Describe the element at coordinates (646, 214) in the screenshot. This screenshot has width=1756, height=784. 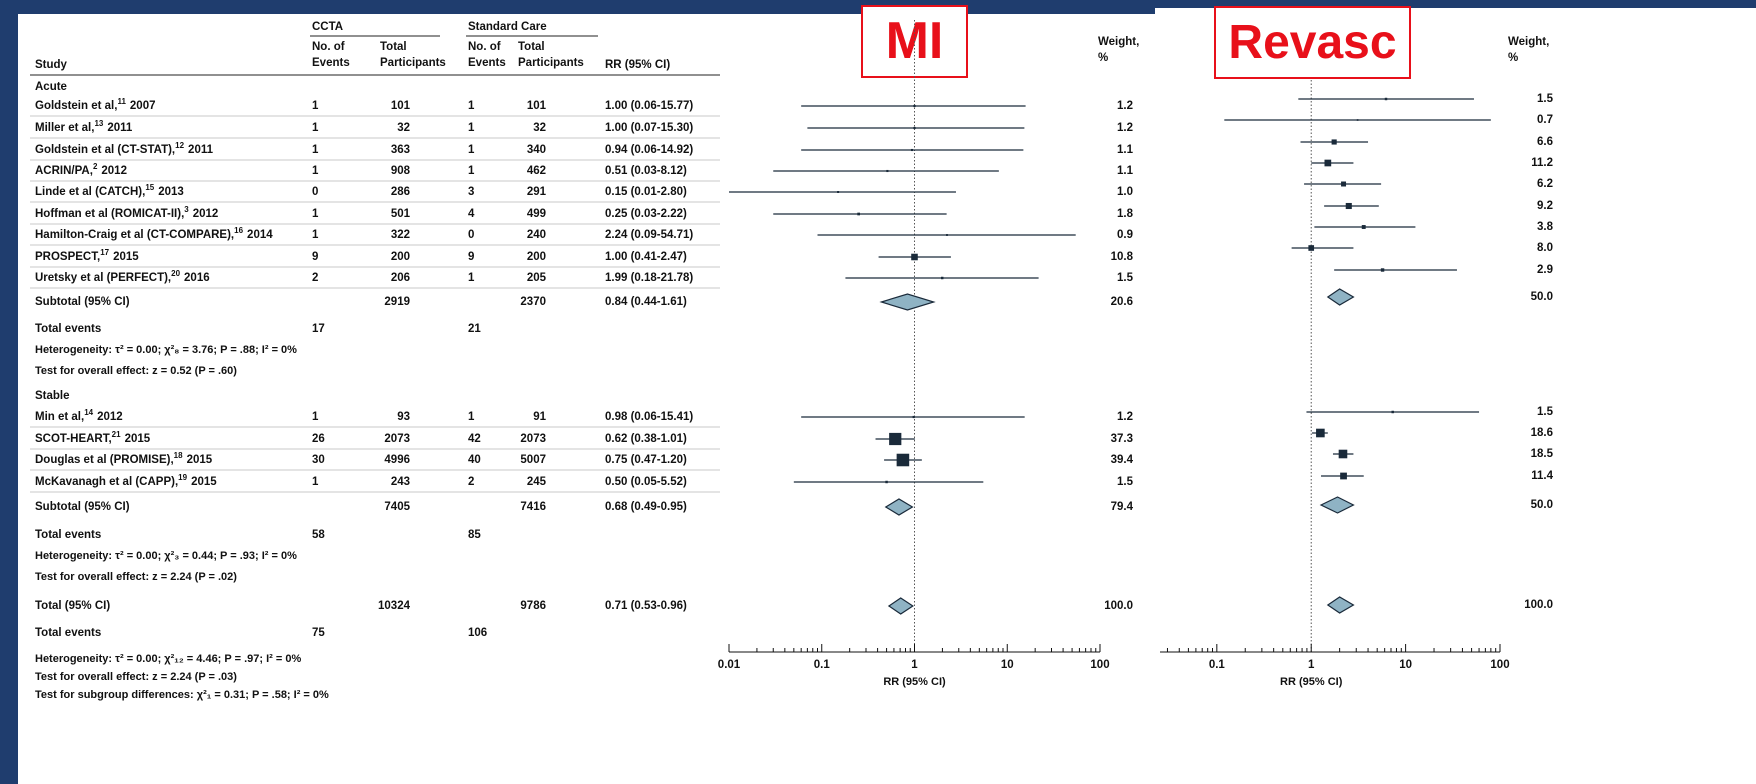
I see `rr-ci: 0.25 (0.03-2.22)` at that location.